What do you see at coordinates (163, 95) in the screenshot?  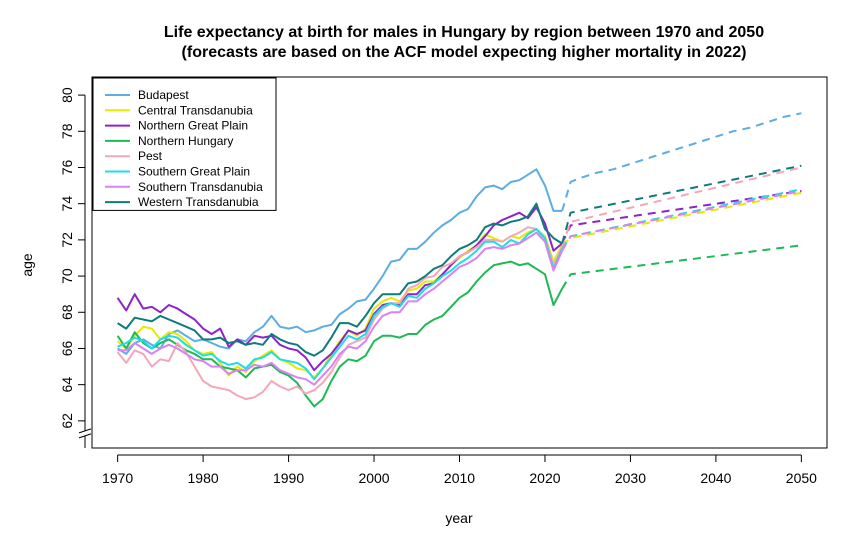 I see `legend-label-0: Budapest` at bounding box center [163, 95].